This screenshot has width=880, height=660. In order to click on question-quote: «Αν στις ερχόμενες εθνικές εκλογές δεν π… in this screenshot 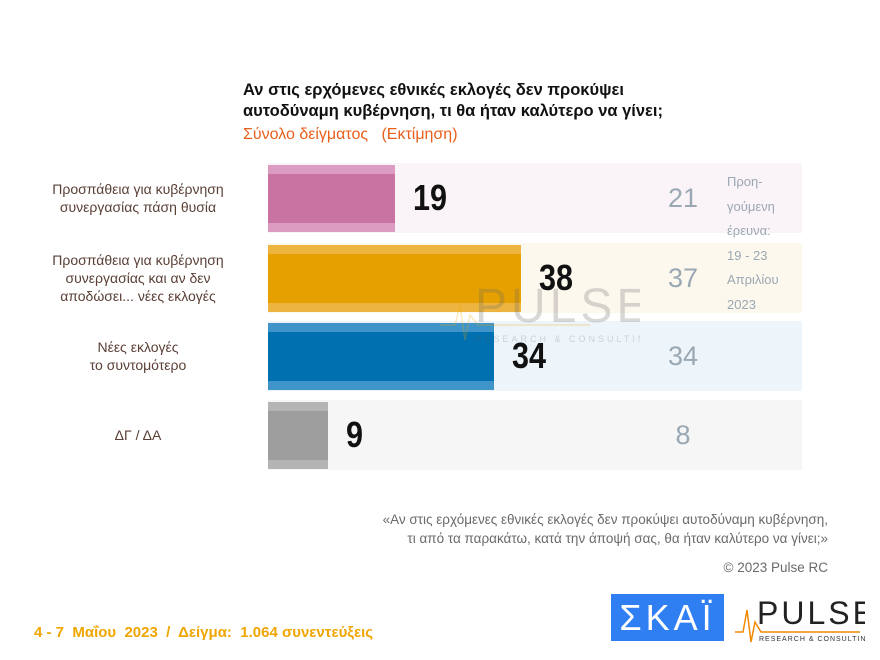, I will do `click(558, 529)`.